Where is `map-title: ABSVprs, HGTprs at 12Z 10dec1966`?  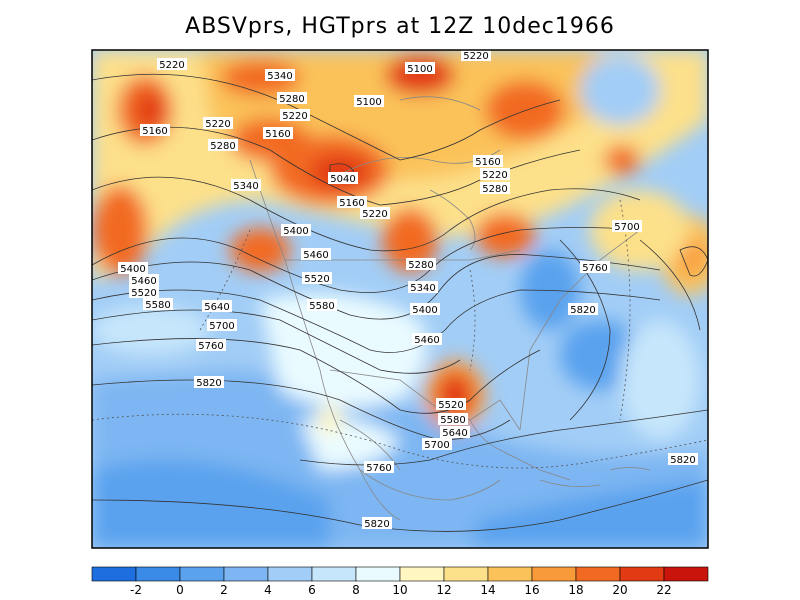 map-title: ABSVprs, HGTprs at 12Z 10dec1966 is located at coordinates (400, 26).